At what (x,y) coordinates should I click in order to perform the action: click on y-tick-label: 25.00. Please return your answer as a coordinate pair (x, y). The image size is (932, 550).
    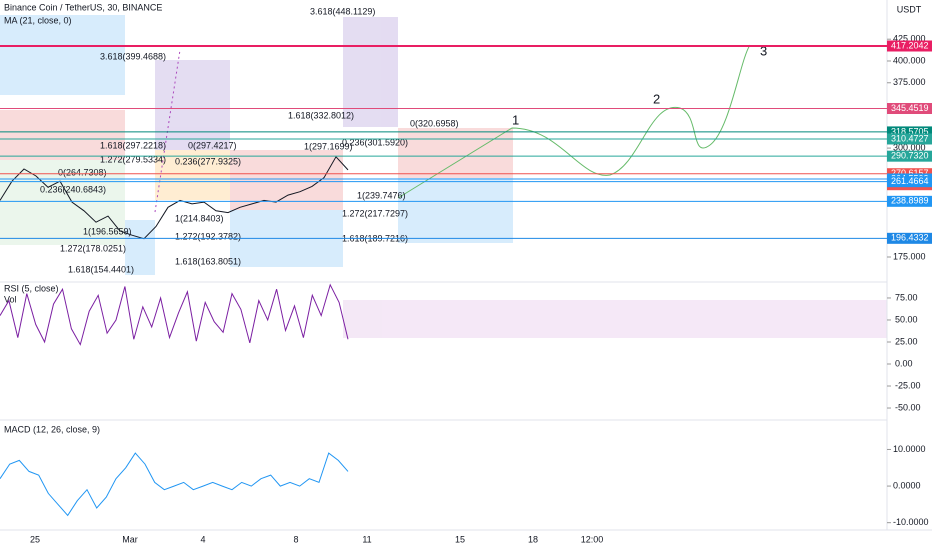
    Looking at the image, I should click on (906, 341).